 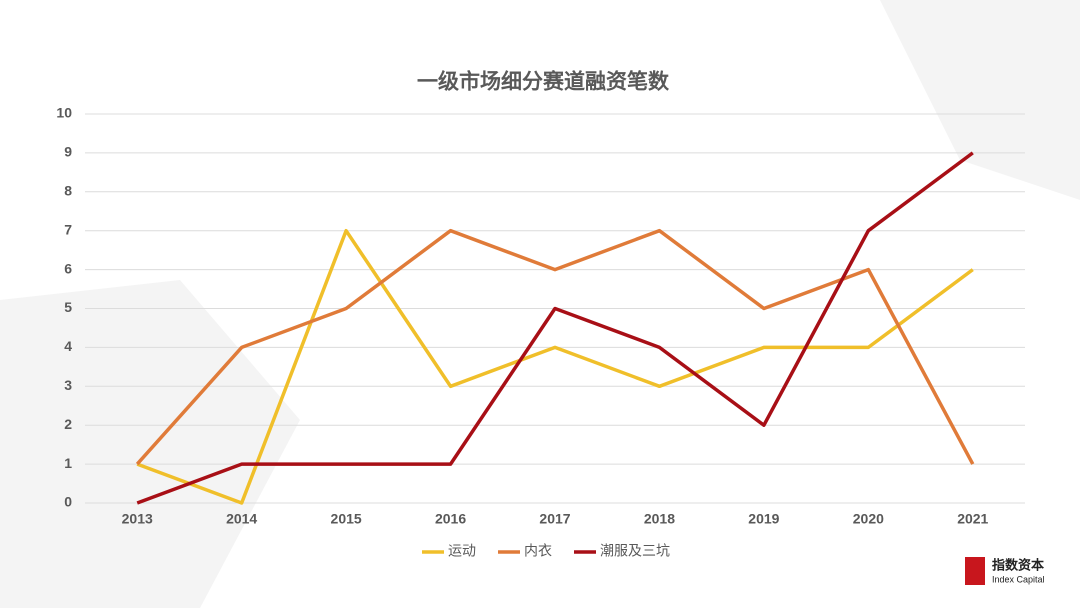 What do you see at coordinates (635, 551) in the screenshot?
I see `legend-label: 潮服及三坑` at bounding box center [635, 551].